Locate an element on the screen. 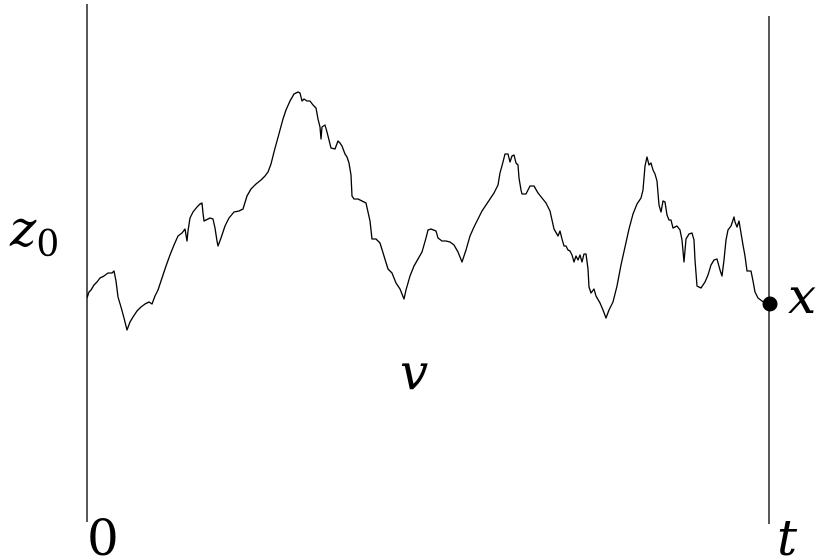 The image size is (827, 560). end-point-label: x is located at coordinates (802, 296).